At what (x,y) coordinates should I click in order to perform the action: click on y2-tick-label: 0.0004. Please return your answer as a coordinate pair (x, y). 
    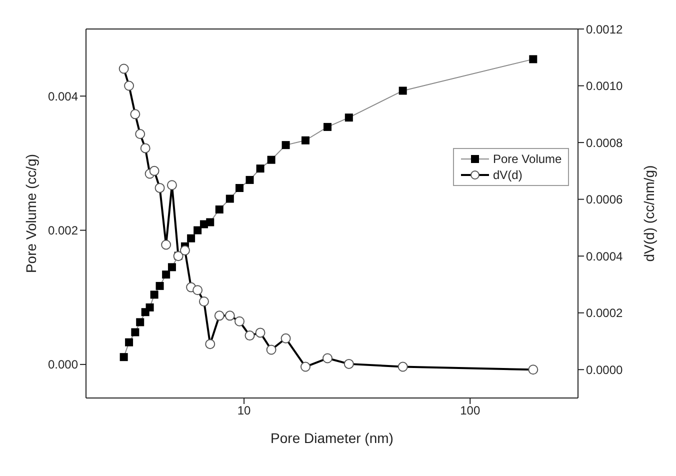
    Looking at the image, I should click on (605, 256).